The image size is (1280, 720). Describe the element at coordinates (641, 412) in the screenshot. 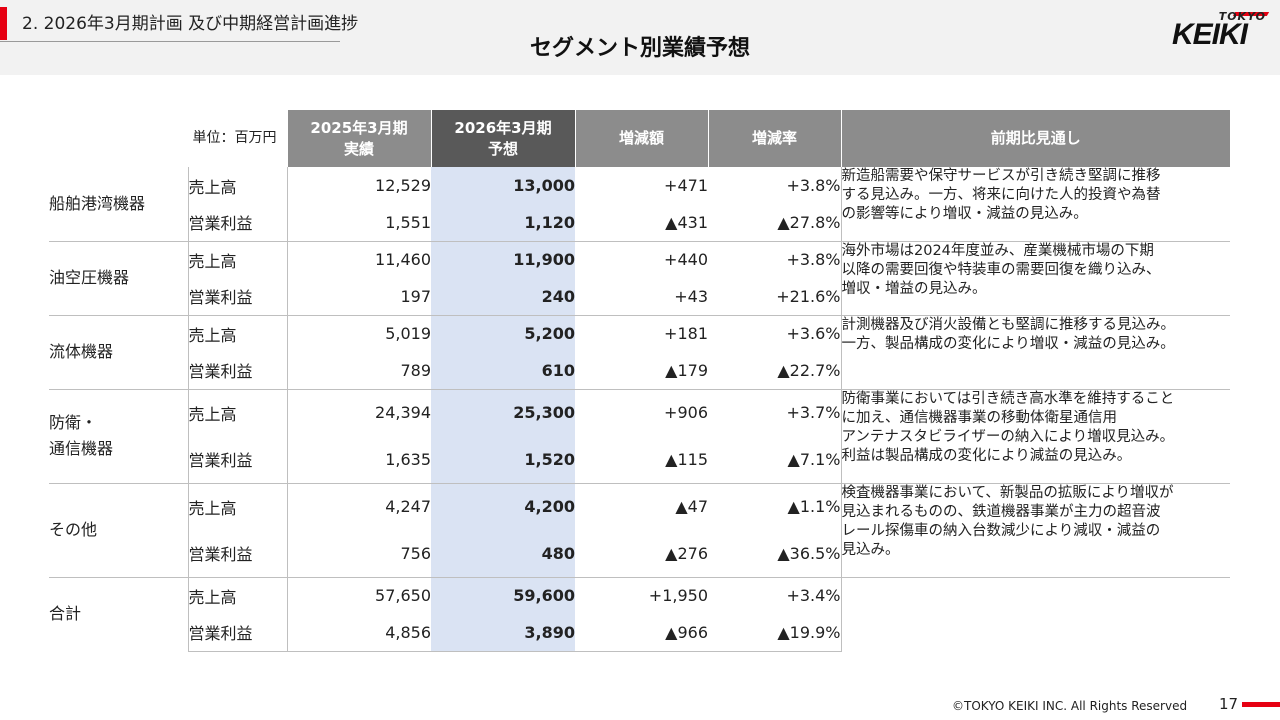

I see `change-value: +906` at that location.